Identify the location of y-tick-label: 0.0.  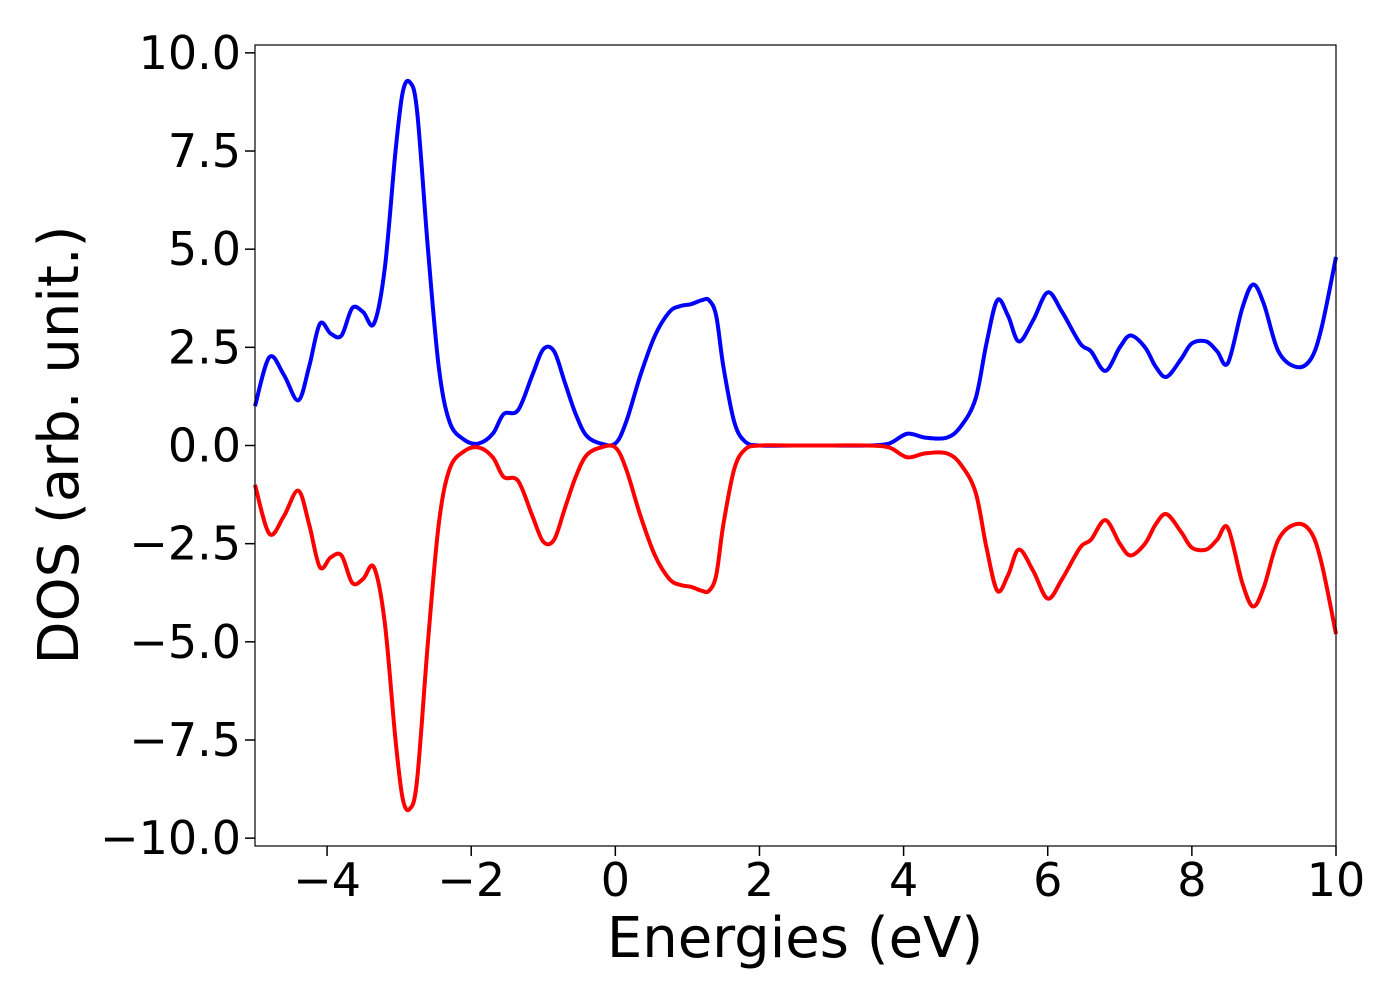
(204, 446).